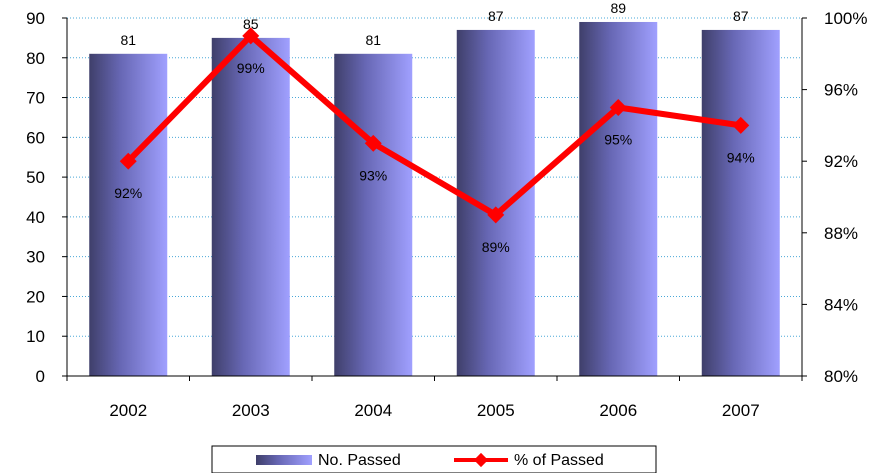 Image resolution: width=894 pixels, height=473 pixels. What do you see at coordinates (373, 410) in the screenshot?
I see `x-tick-label: 2004` at bounding box center [373, 410].